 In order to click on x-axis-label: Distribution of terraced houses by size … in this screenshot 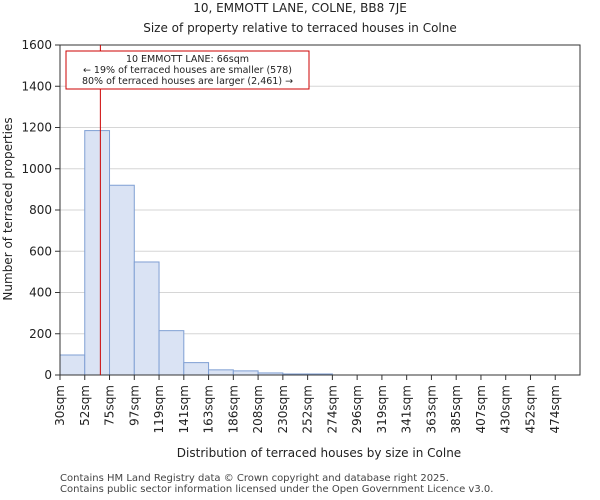, I will do `click(319, 453)`.